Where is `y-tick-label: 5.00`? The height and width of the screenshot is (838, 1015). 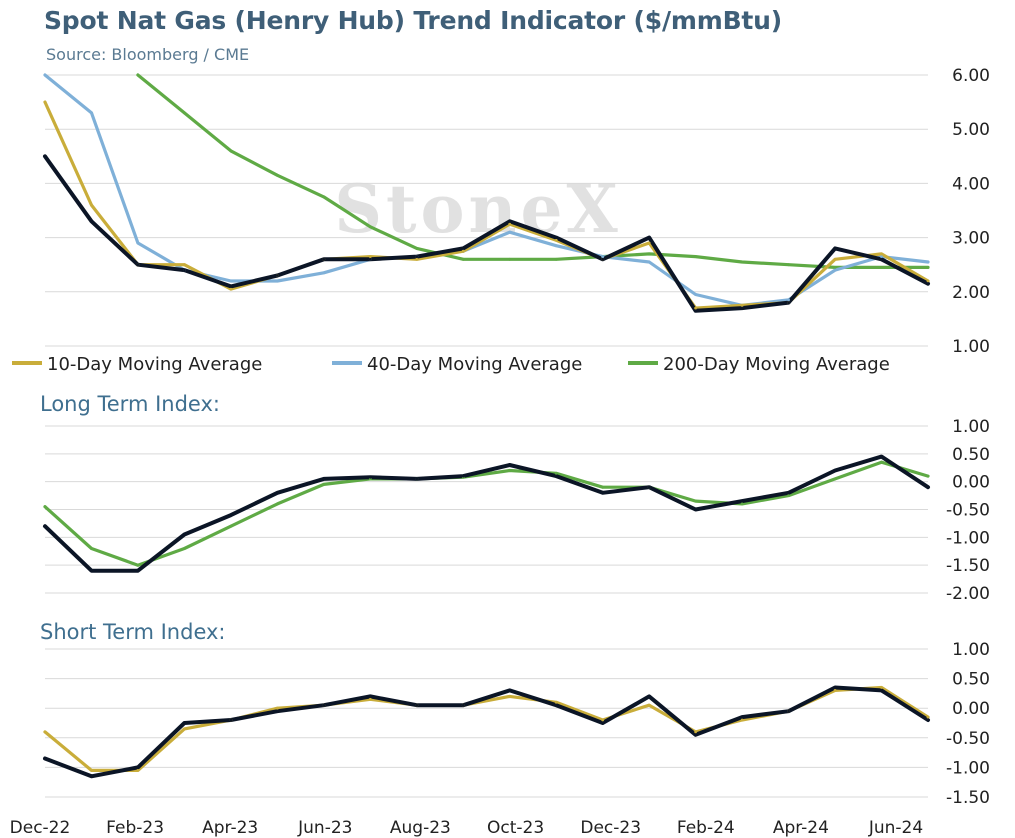 y-tick-label: 5.00 is located at coordinates (971, 130).